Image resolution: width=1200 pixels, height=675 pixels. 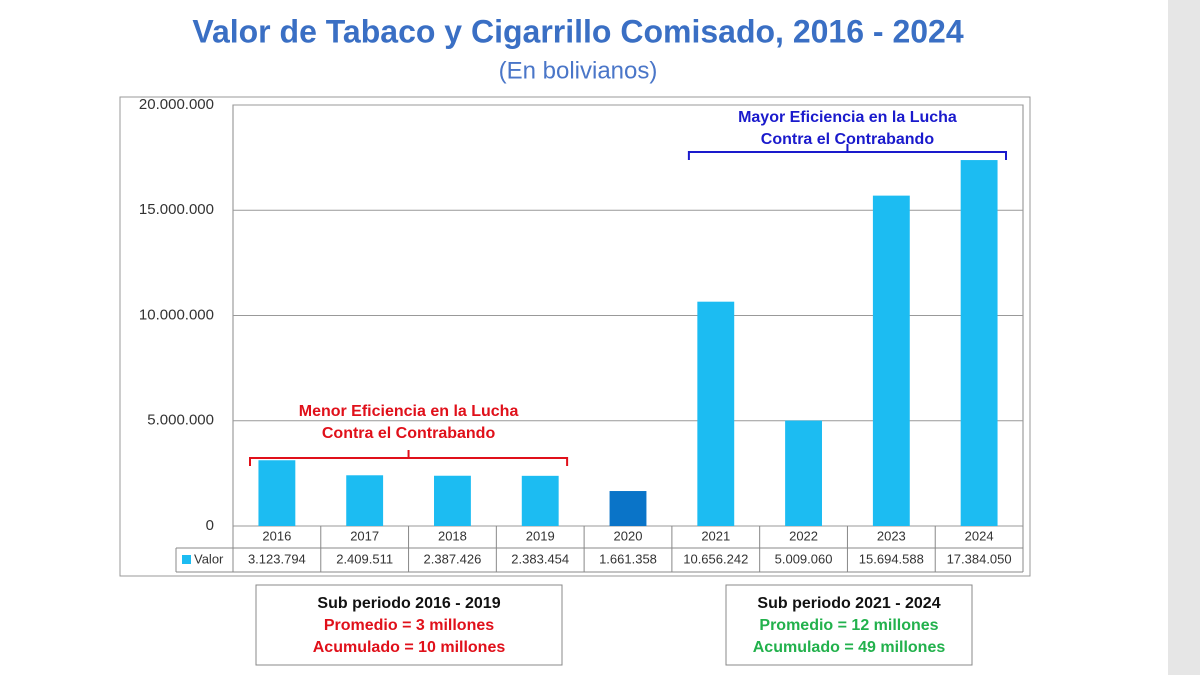 I want to click on x-tick-label: 2019, so click(x=540, y=535).